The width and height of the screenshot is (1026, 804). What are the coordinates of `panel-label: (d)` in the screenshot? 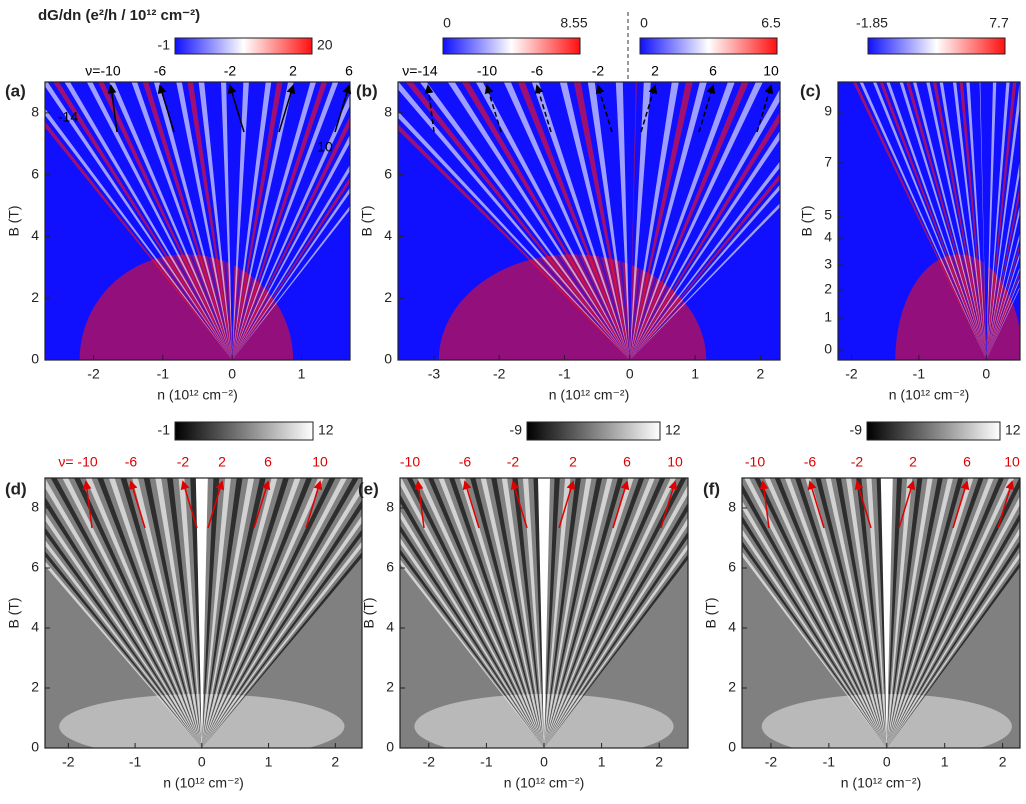 It's located at (16, 488).